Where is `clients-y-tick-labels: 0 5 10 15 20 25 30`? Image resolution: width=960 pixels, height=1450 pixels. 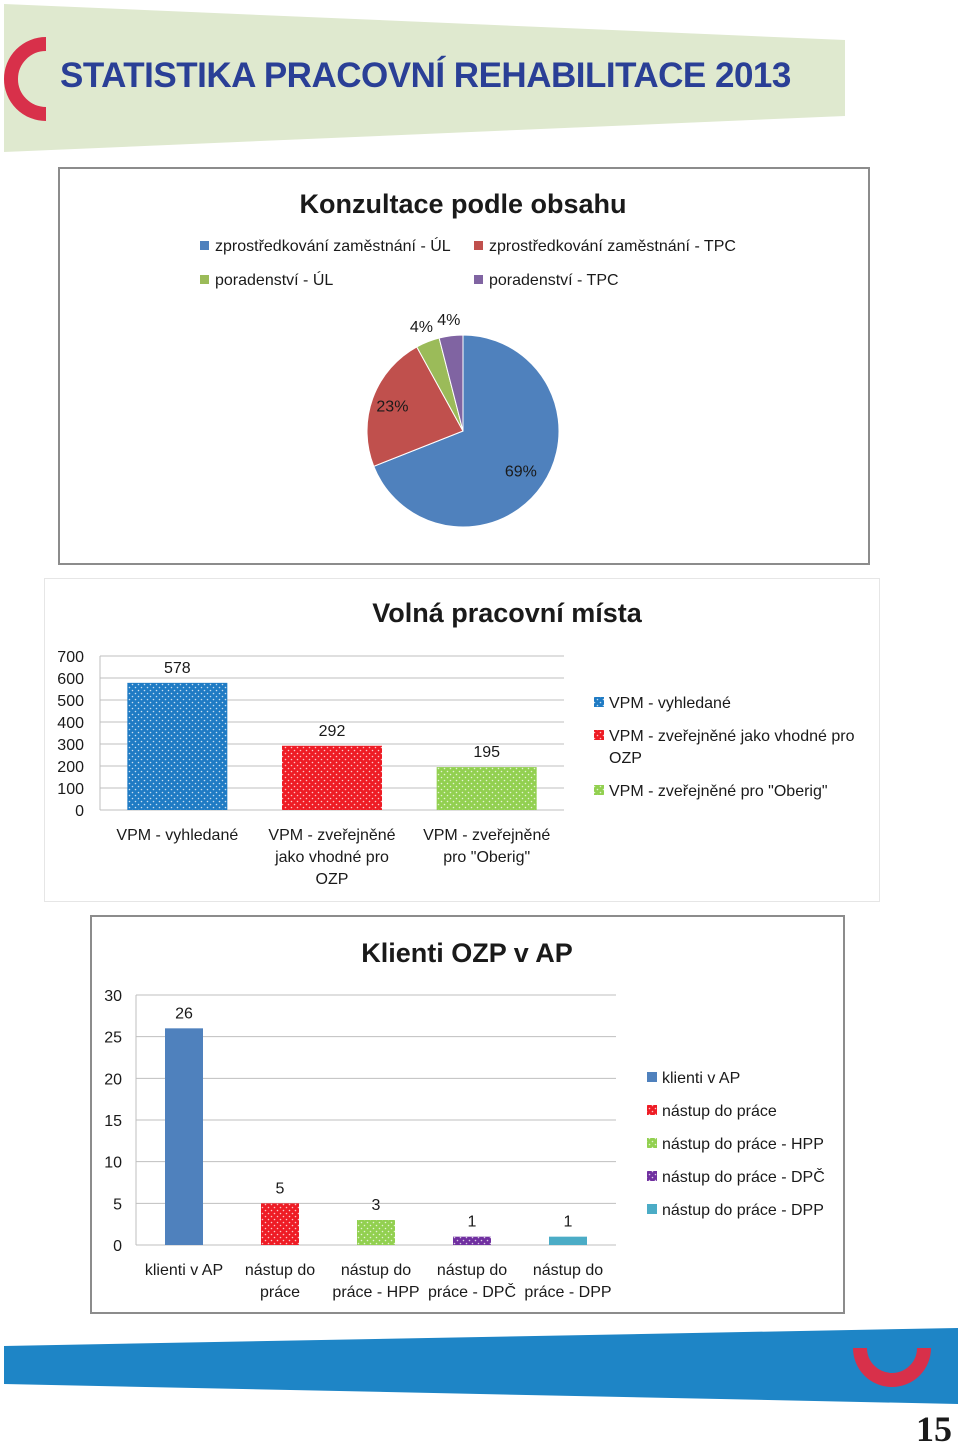 clients-y-tick-labels: 0 5 10 15 20 25 30 is located at coordinates (113, 1121).